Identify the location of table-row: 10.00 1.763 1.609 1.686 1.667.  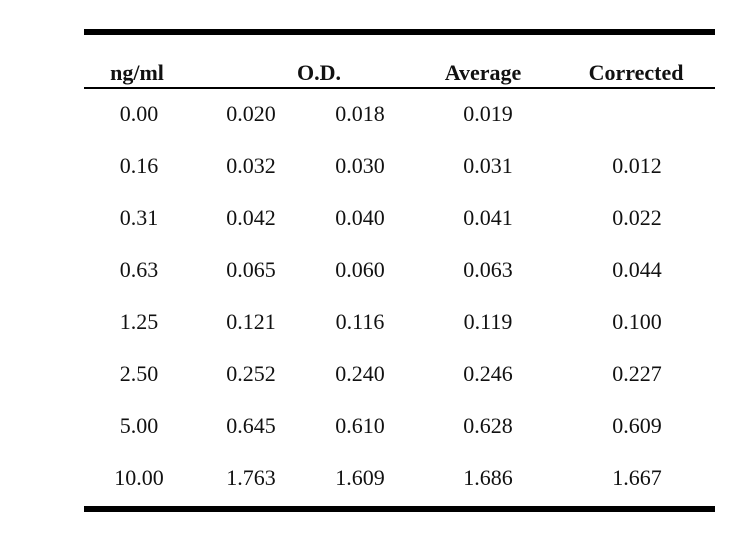
(399, 480).